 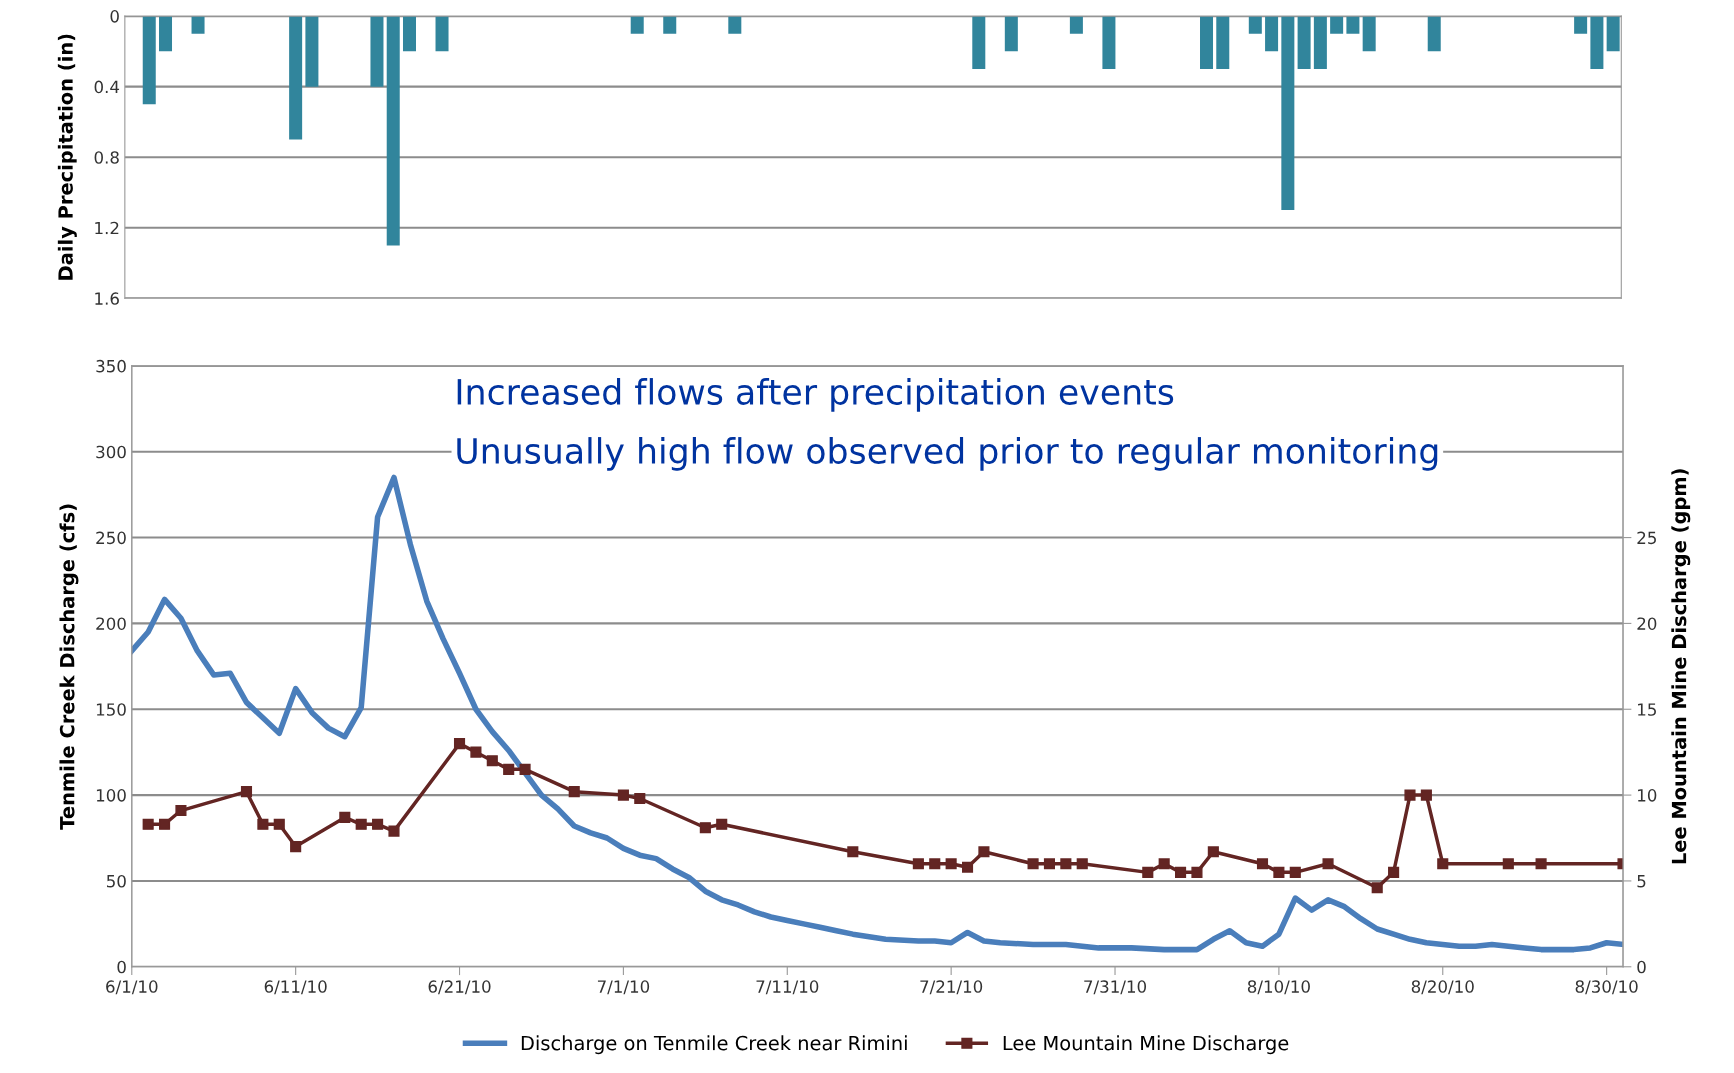 I want to click on y2-tick-label: 25, so click(x=1646, y=538).